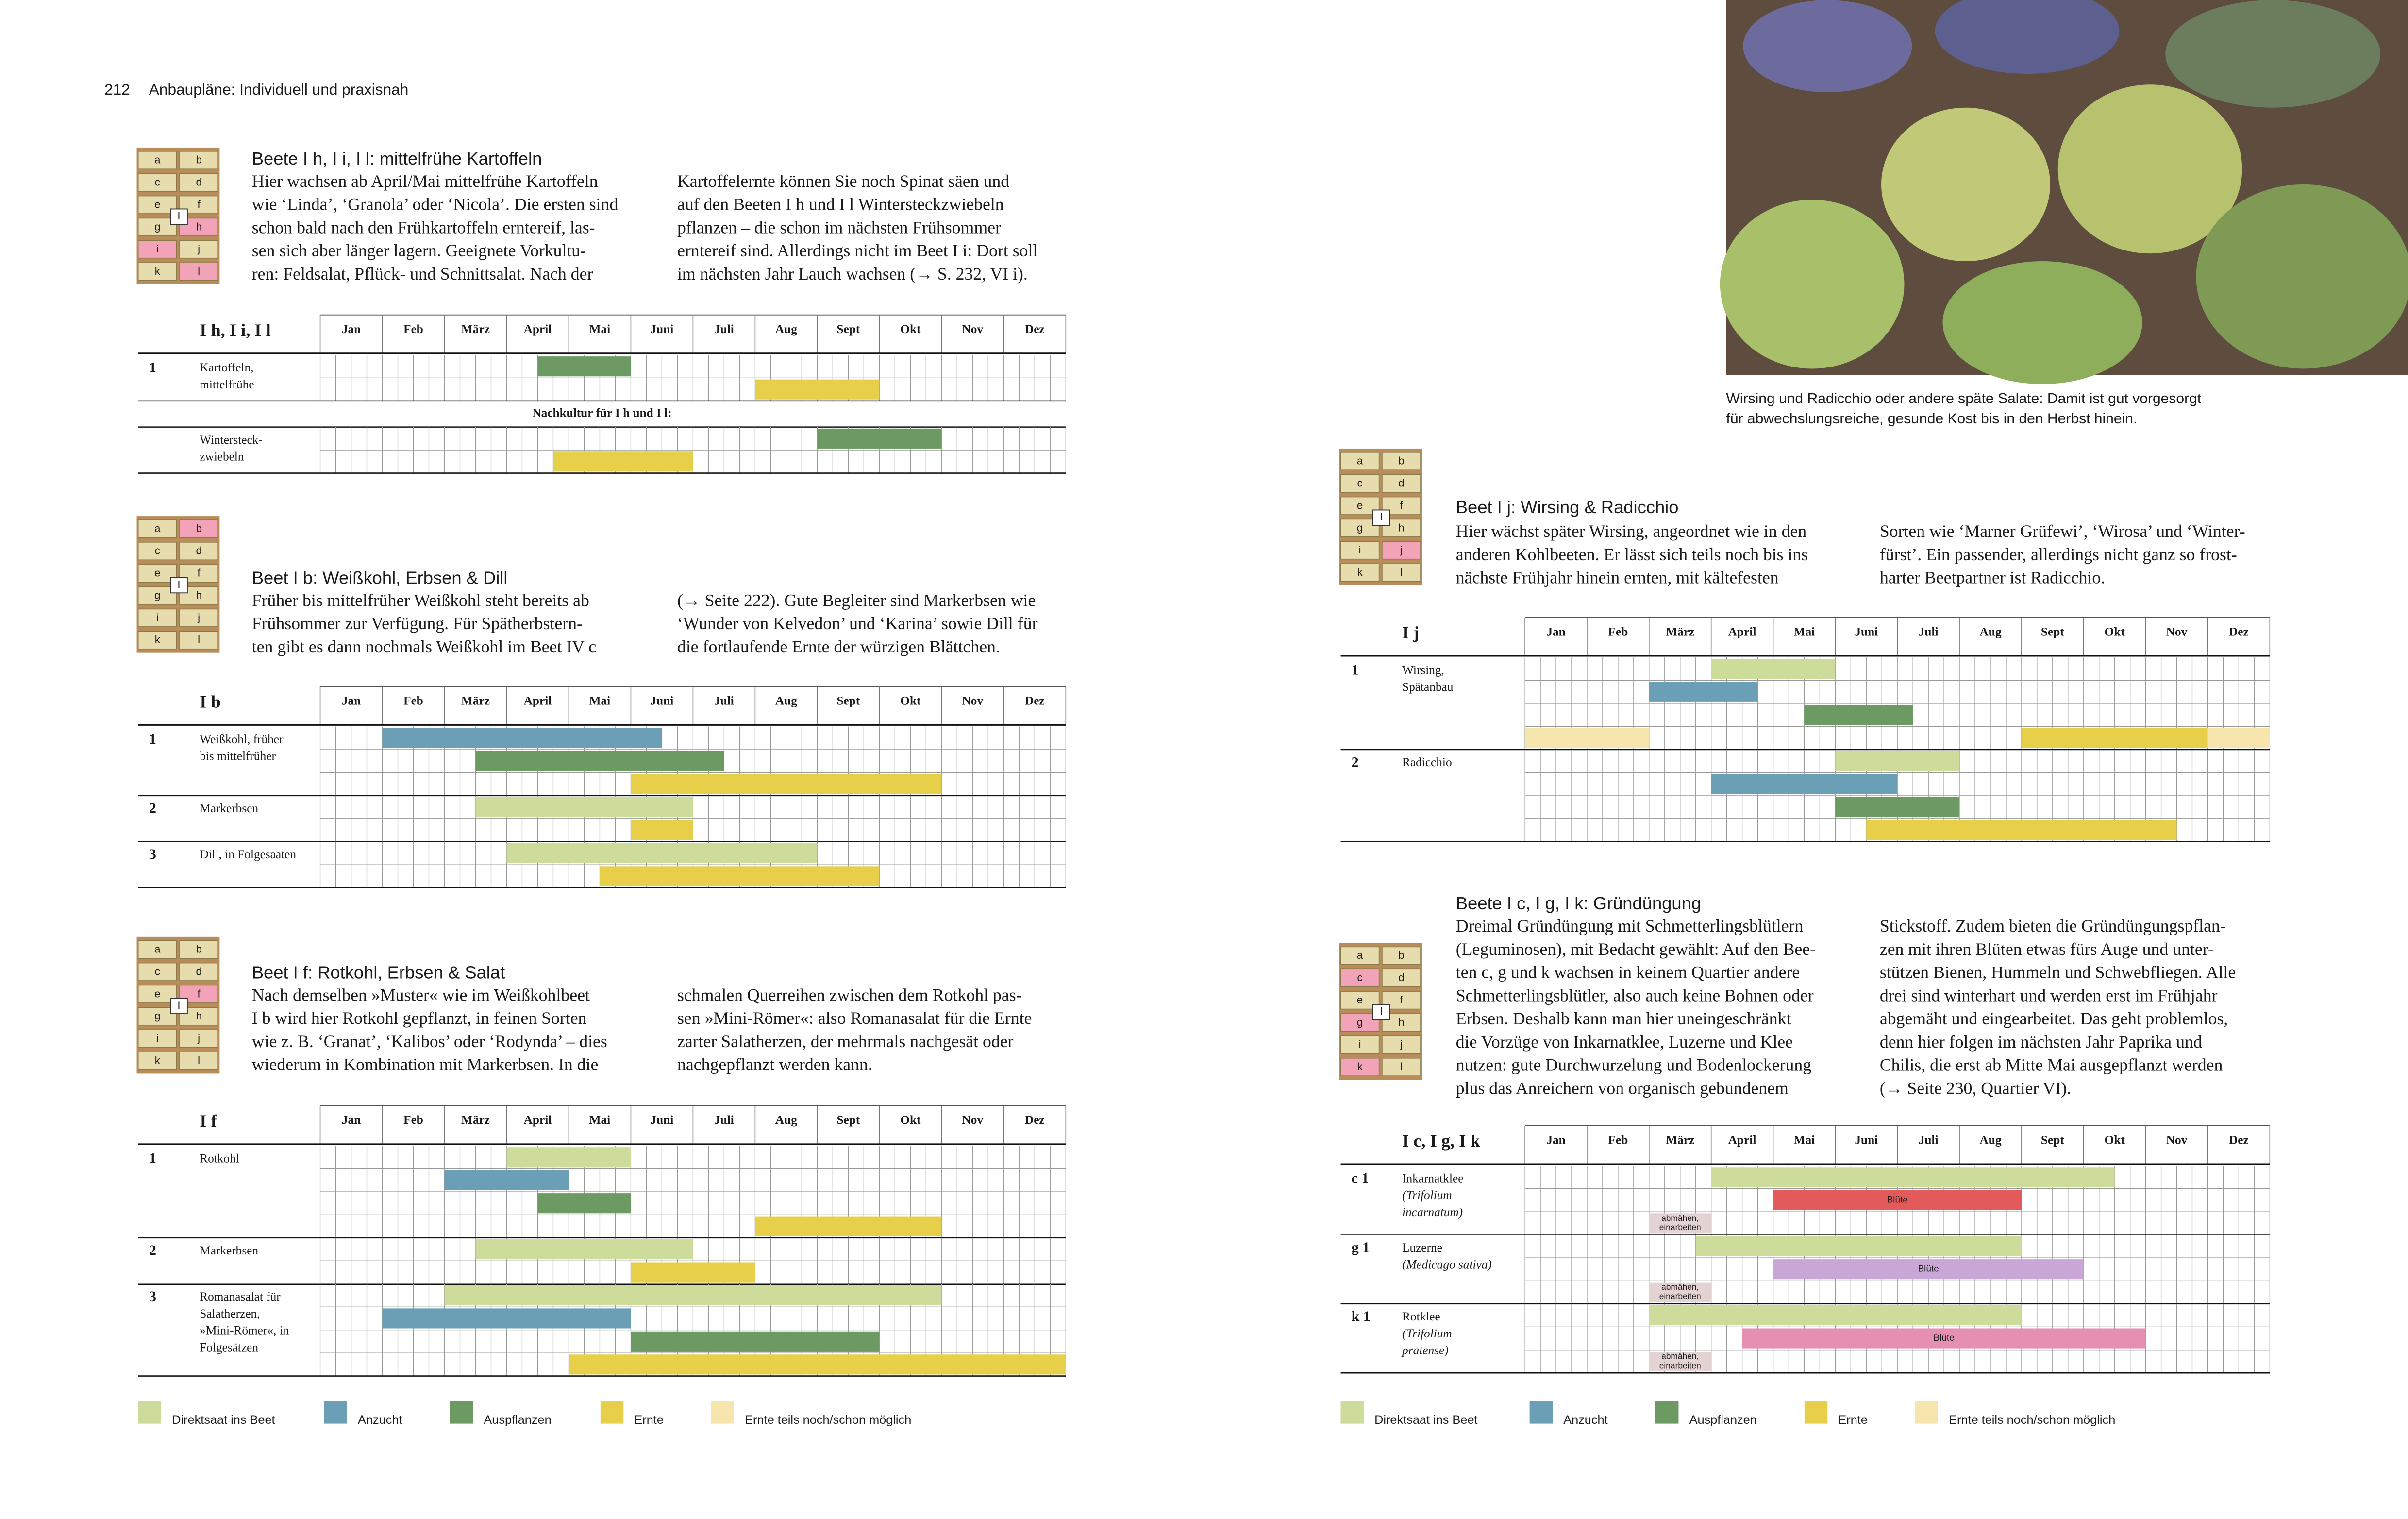  I want to click on bed-cell-label: c, so click(1360, 483).